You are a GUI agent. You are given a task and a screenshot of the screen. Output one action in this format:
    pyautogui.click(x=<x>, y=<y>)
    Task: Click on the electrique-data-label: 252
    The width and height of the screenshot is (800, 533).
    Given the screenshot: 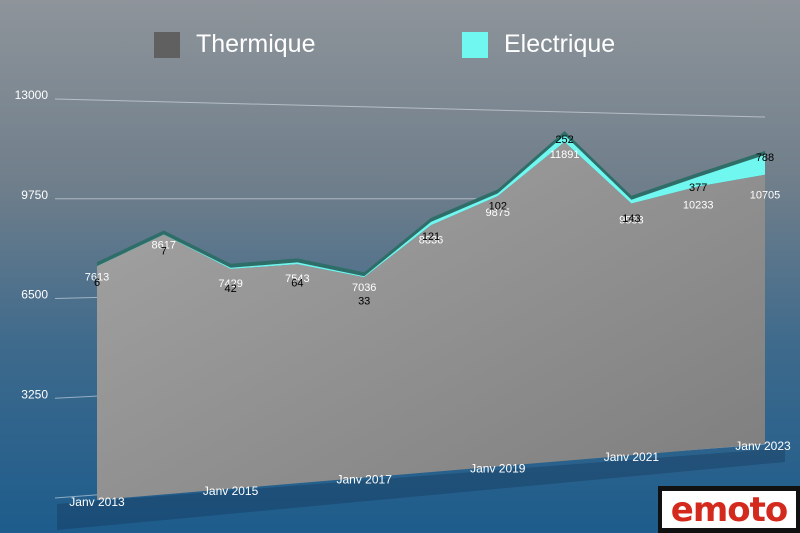 What is the action you would take?
    pyautogui.click(x=564, y=140)
    